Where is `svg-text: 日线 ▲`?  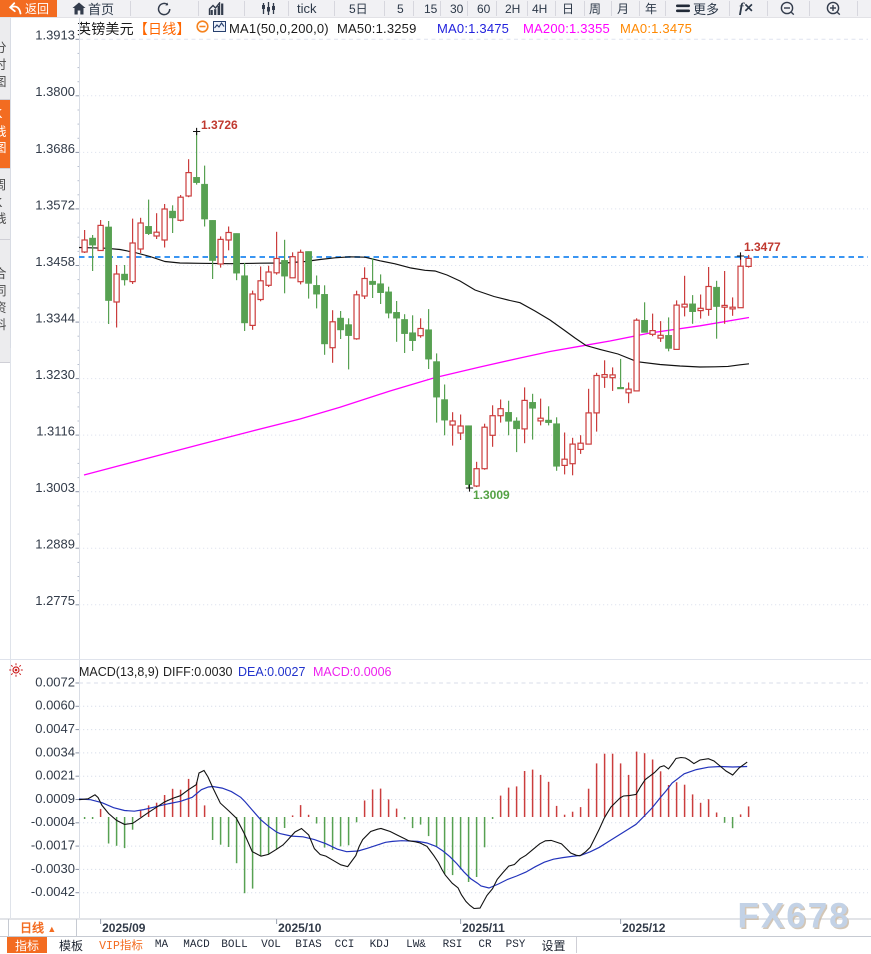 svg-text: 日线 ▲ is located at coordinates (38, 927).